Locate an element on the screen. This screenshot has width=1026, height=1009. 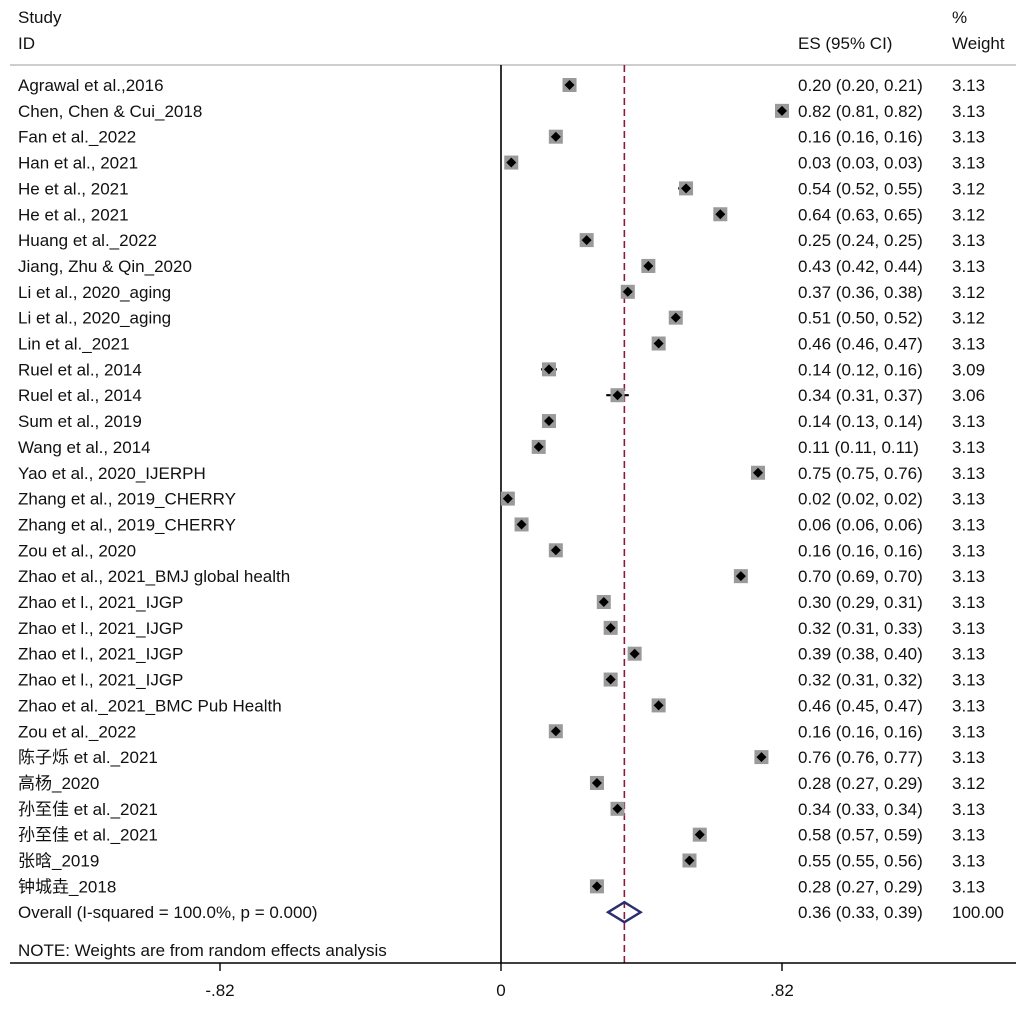
study-label: He et al., 2021 is located at coordinates (73, 214).